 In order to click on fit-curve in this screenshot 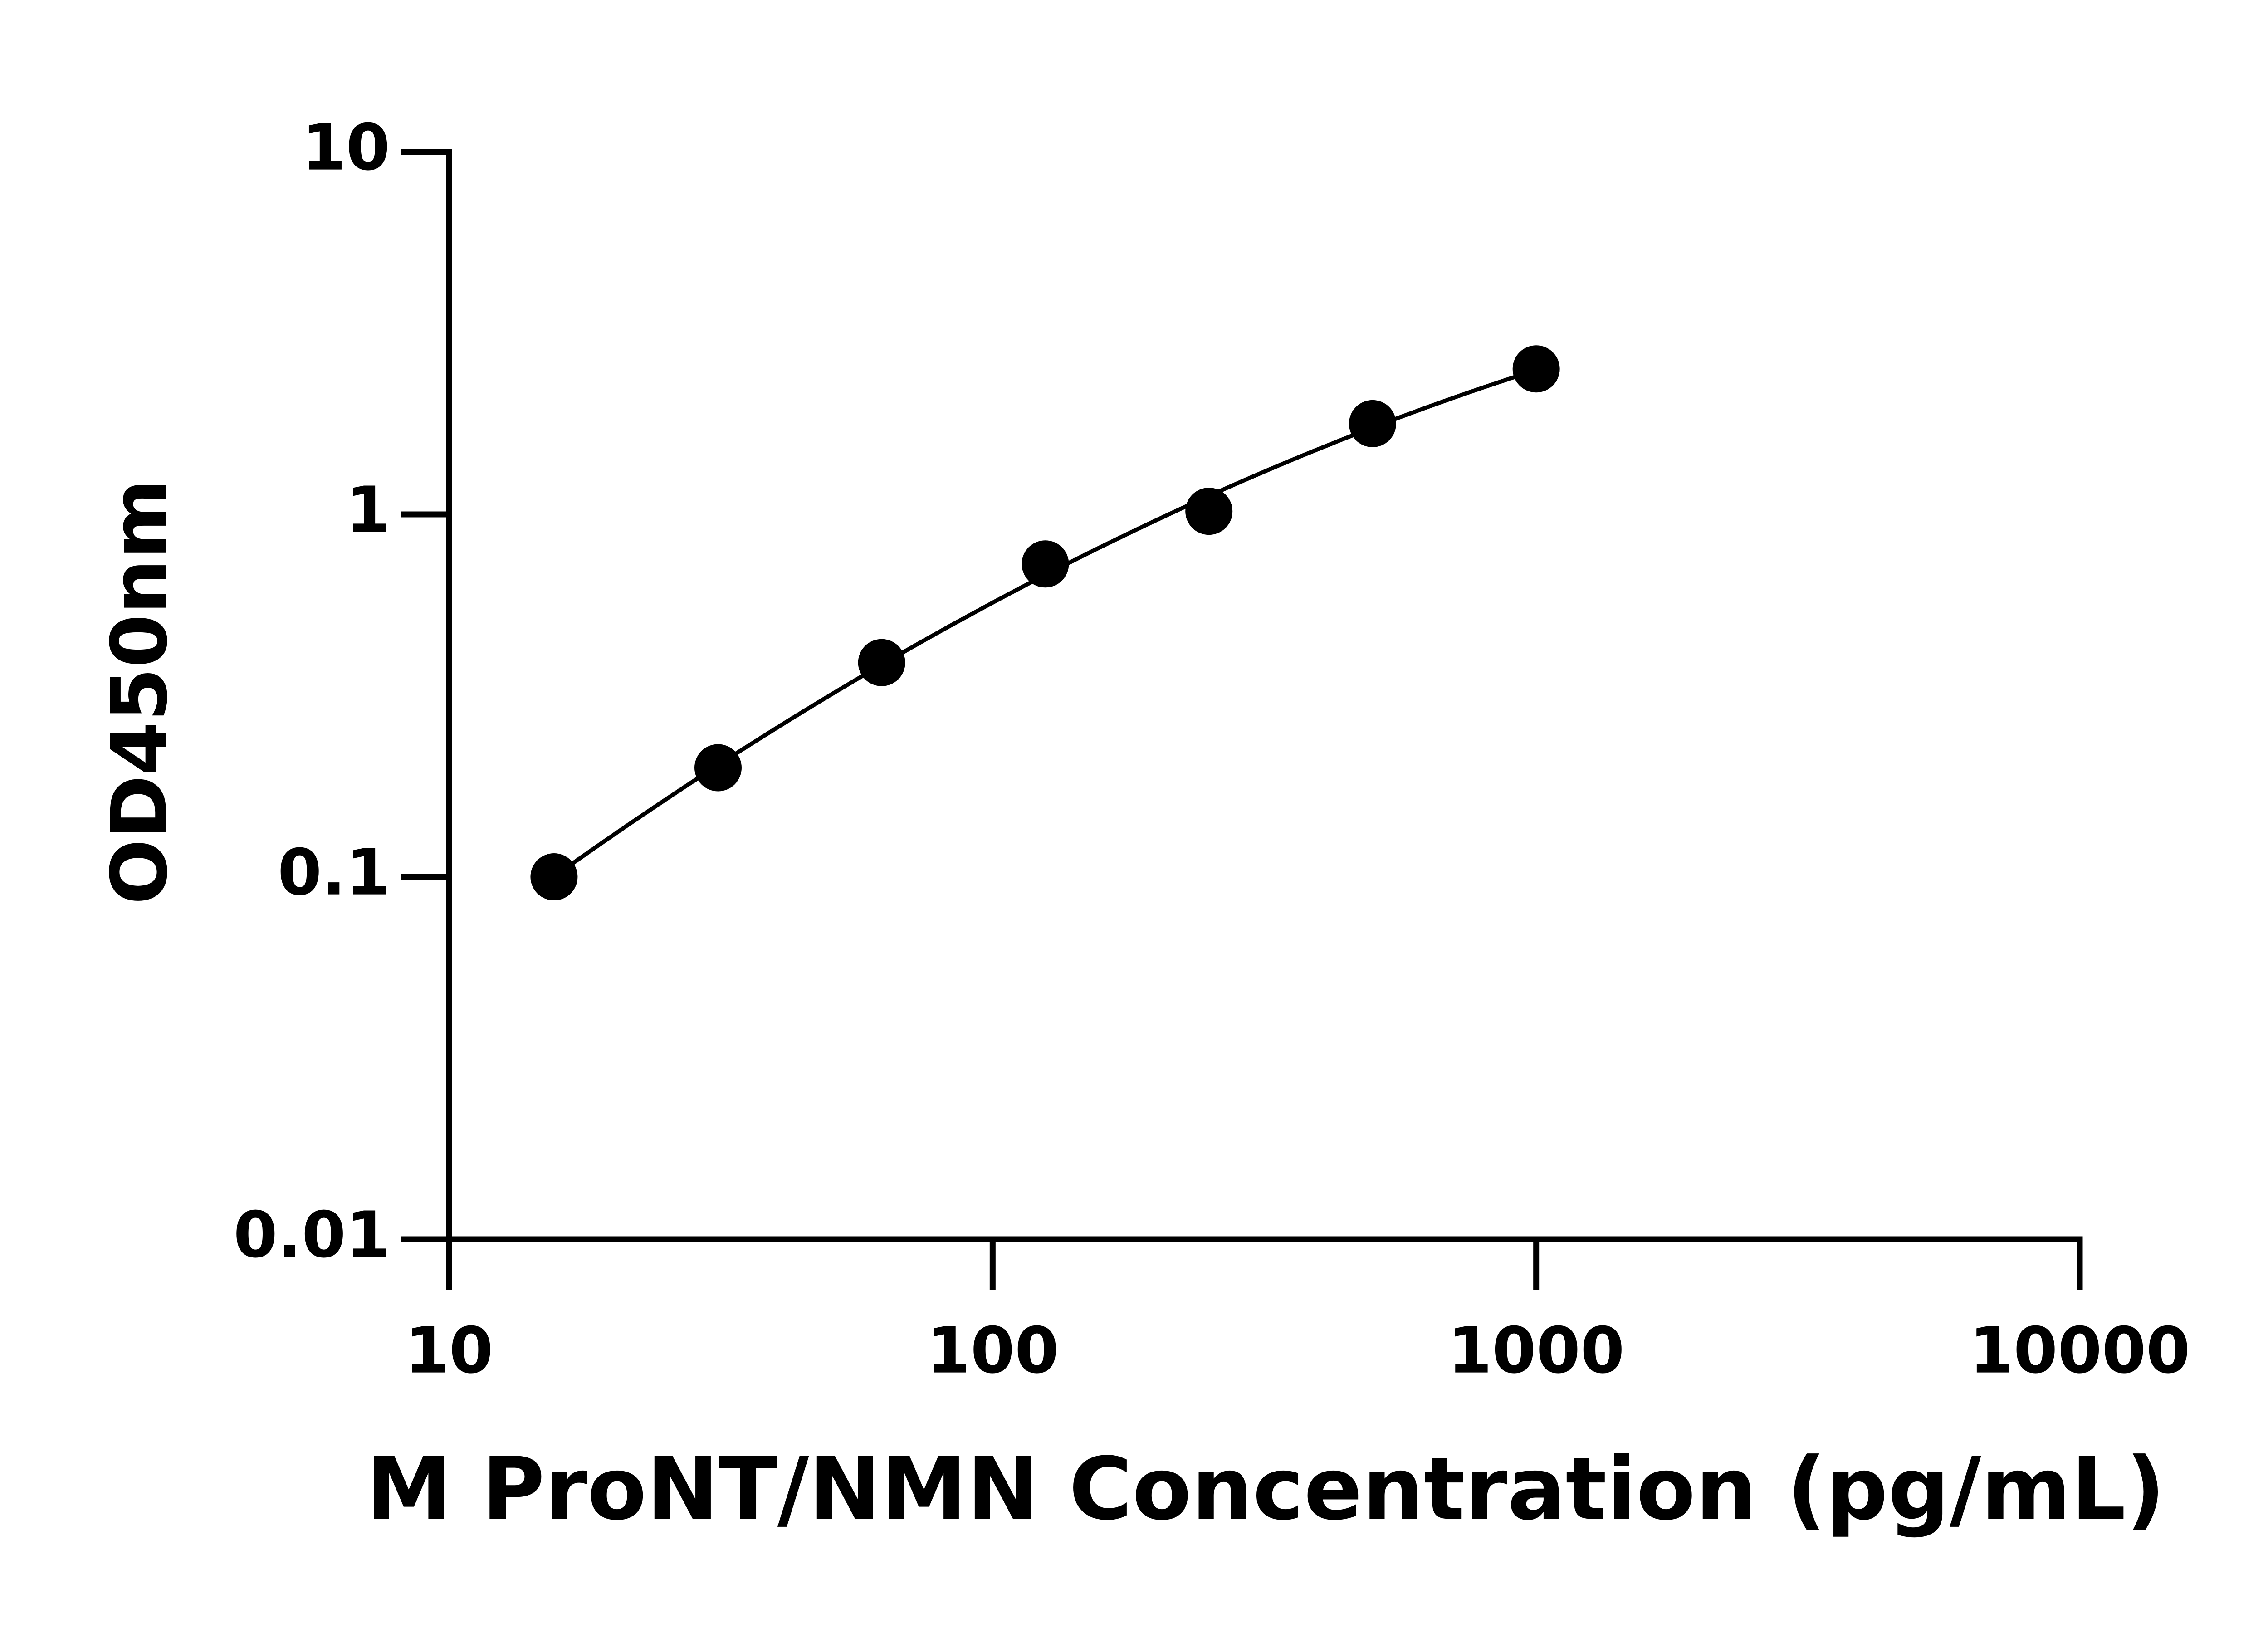, I will do `click(1045, 623)`.